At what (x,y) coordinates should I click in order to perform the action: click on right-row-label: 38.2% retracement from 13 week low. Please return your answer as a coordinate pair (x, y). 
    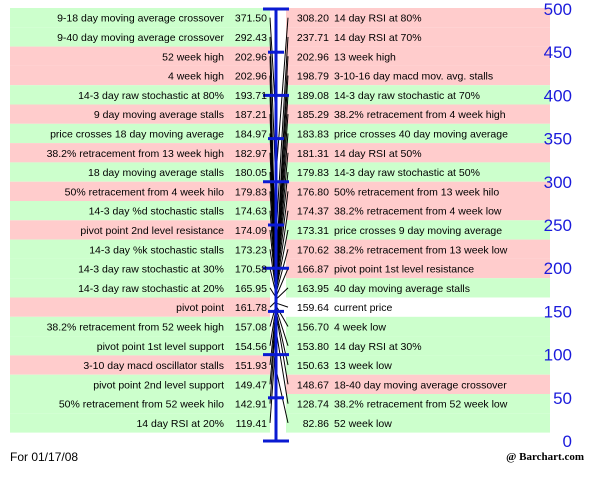
    Looking at the image, I should click on (421, 250).